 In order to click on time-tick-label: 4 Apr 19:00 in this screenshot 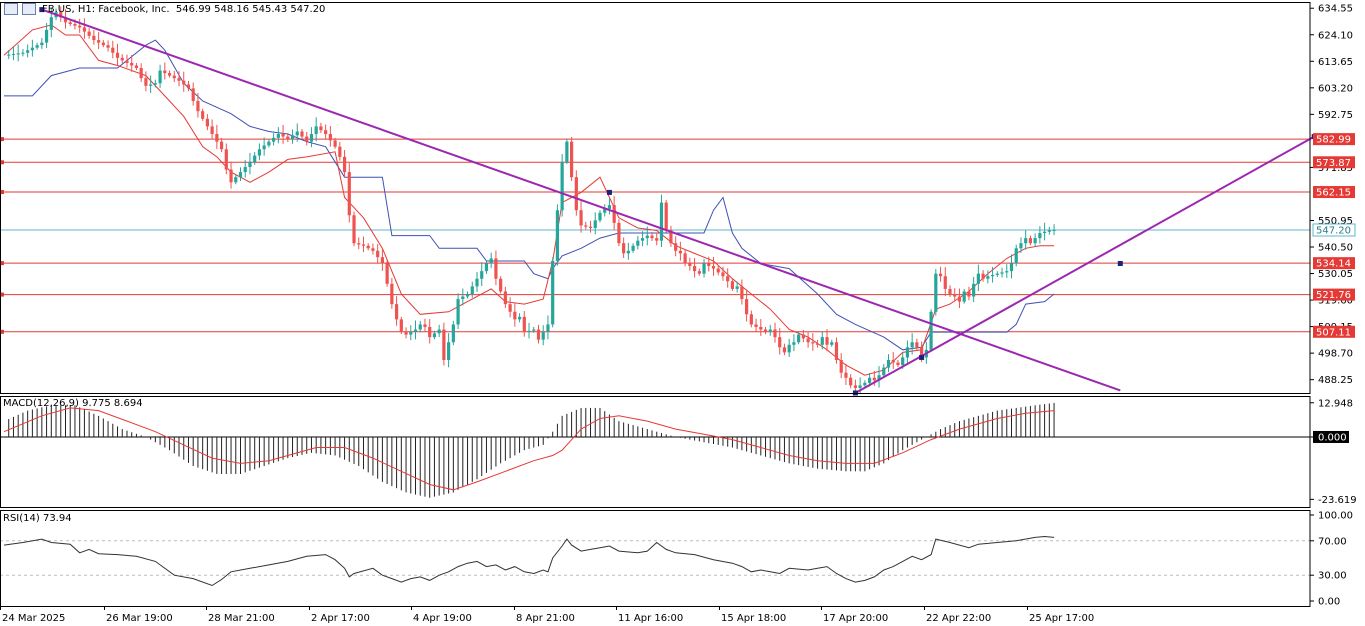, I will do `click(442, 618)`.